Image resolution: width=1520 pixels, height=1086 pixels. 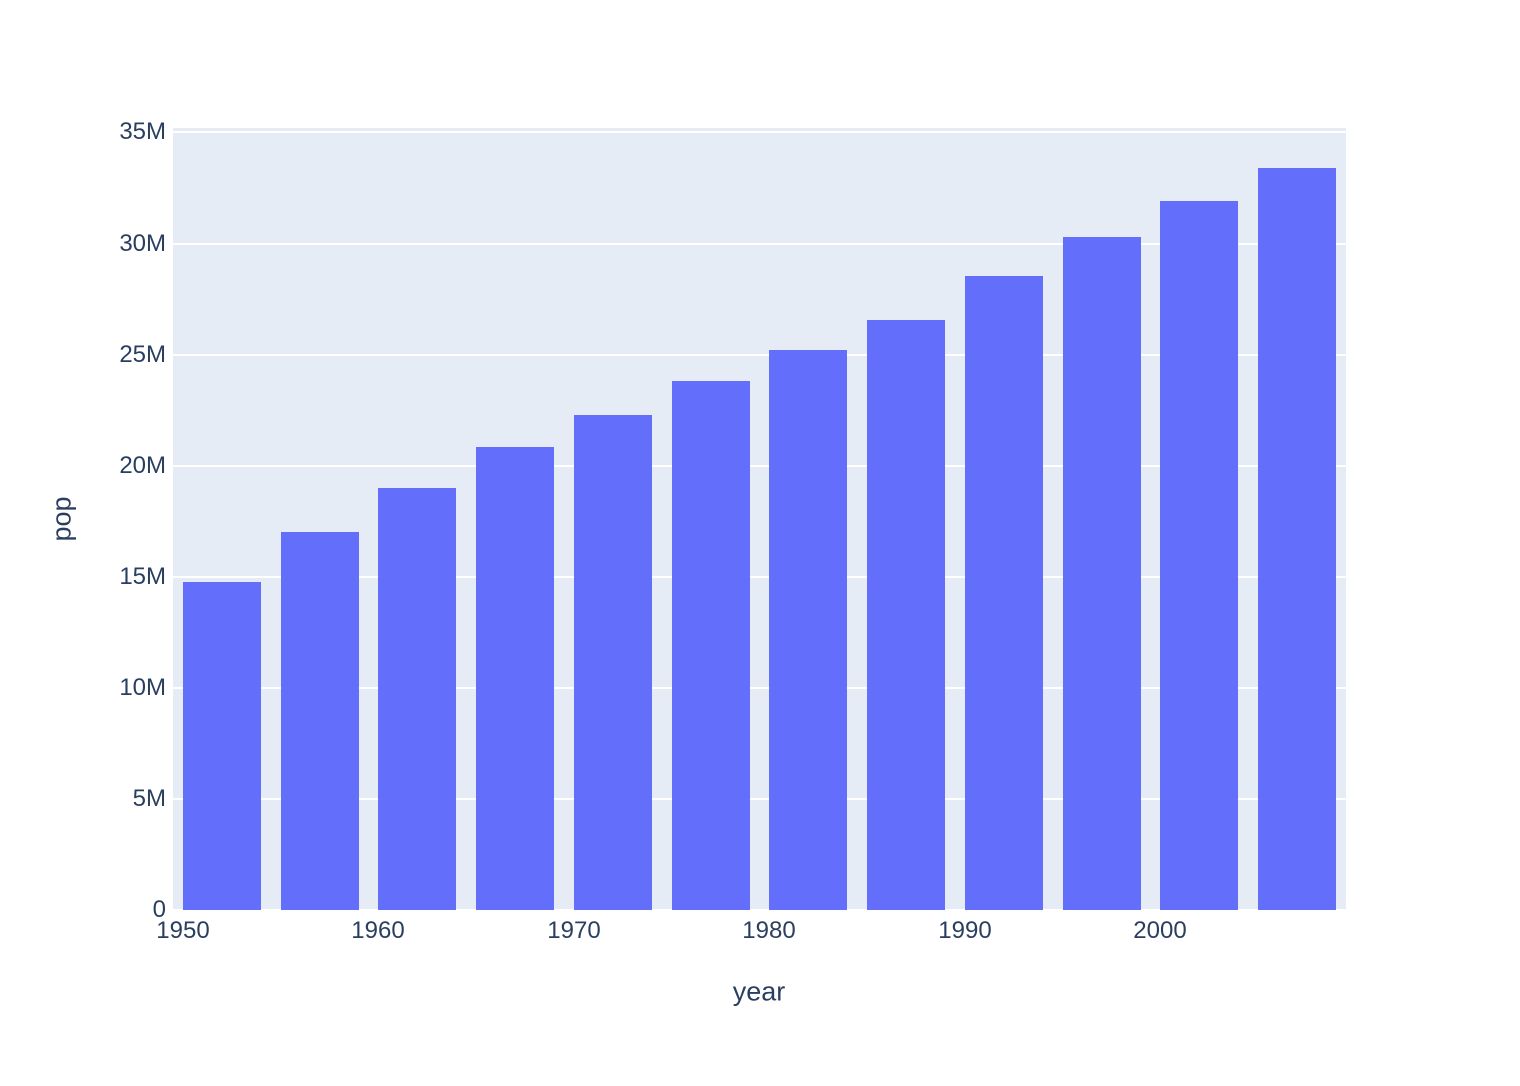 I want to click on bar-1957, so click(x=320, y=721).